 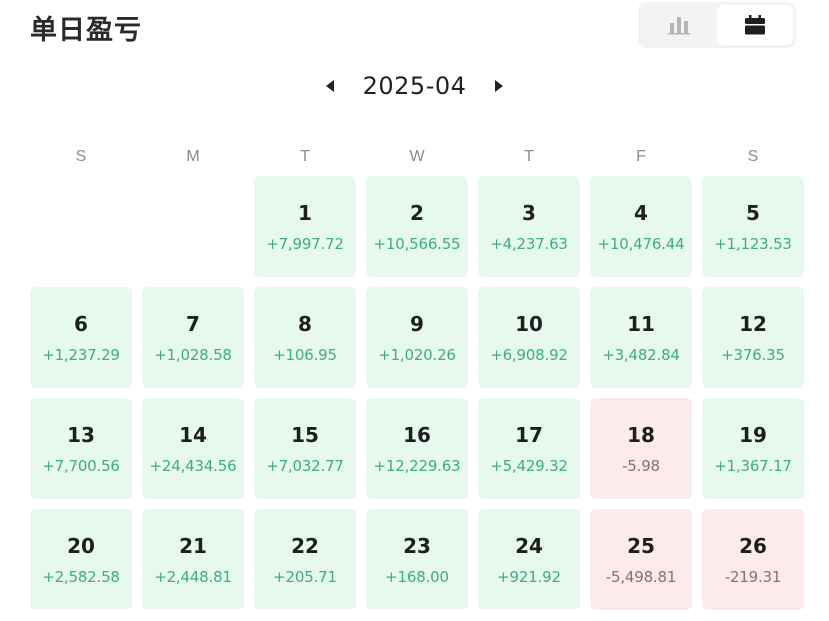 What do you see at coordinates (417, 243) in the screenshot?
I see `daily-pnl-value: +10,566.55` at bounding box center [417, 243].